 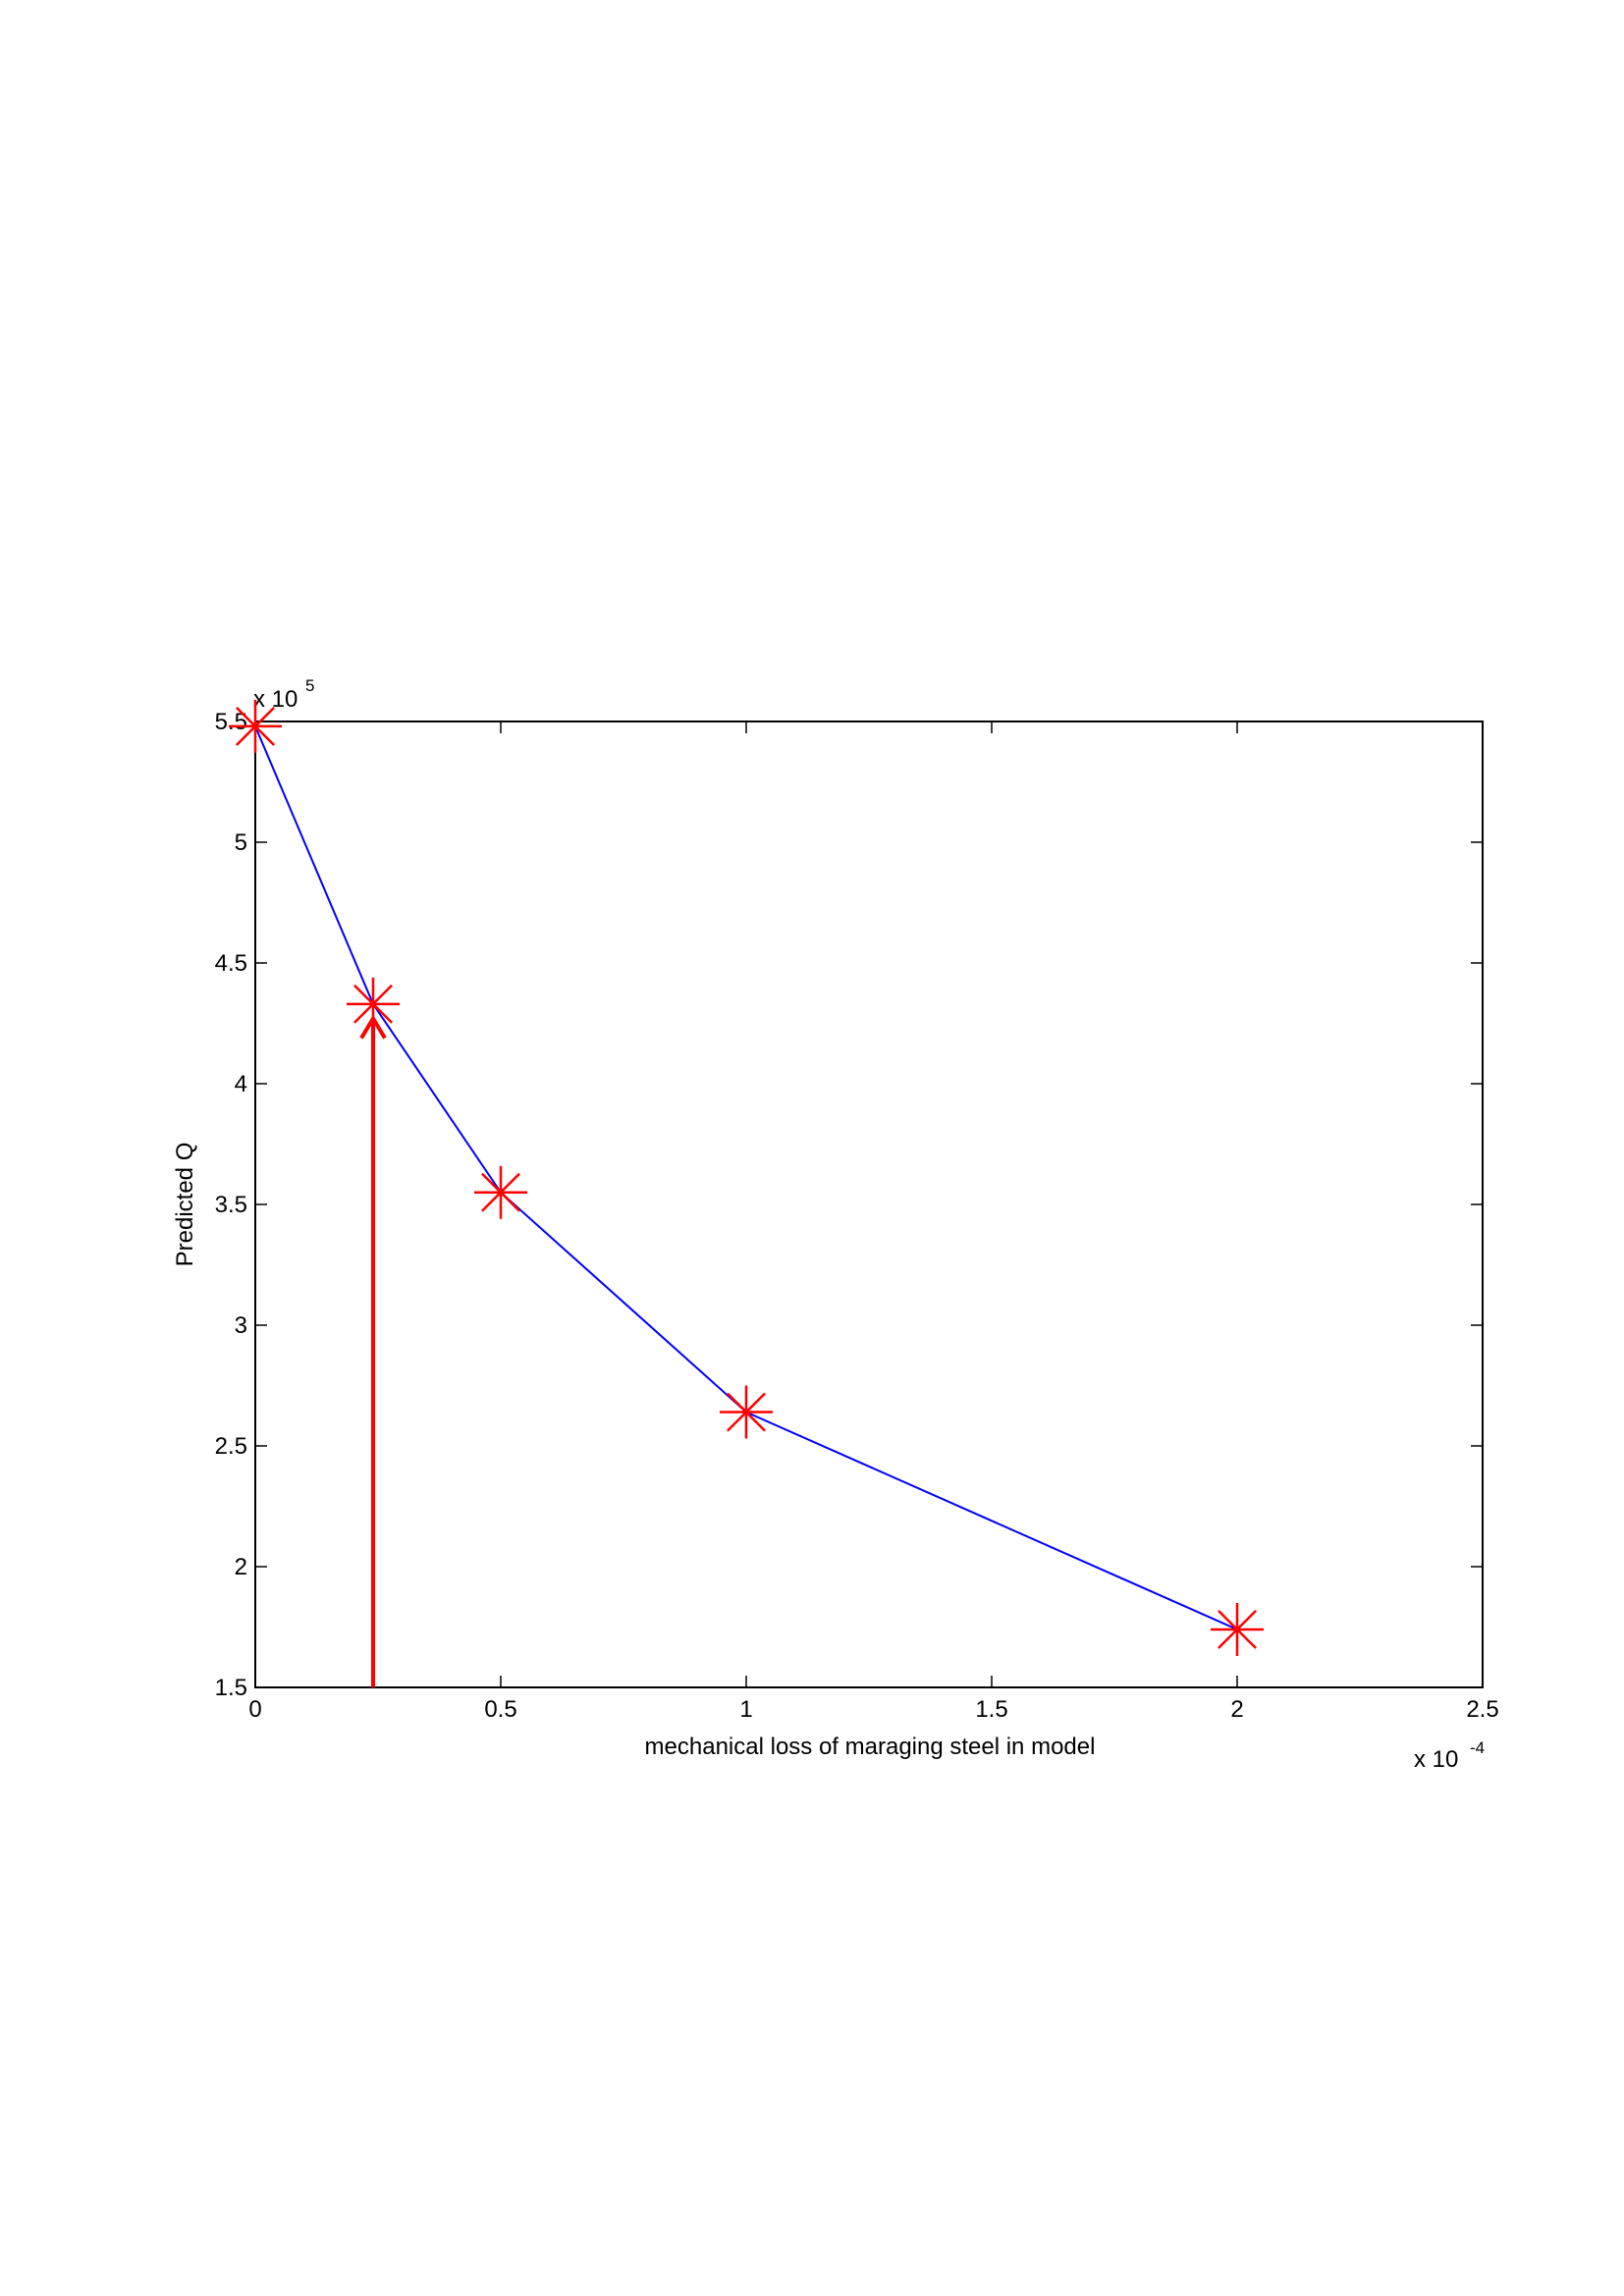 I want to click on x-tick-label: 0.5, so click(x=500, y=1709).